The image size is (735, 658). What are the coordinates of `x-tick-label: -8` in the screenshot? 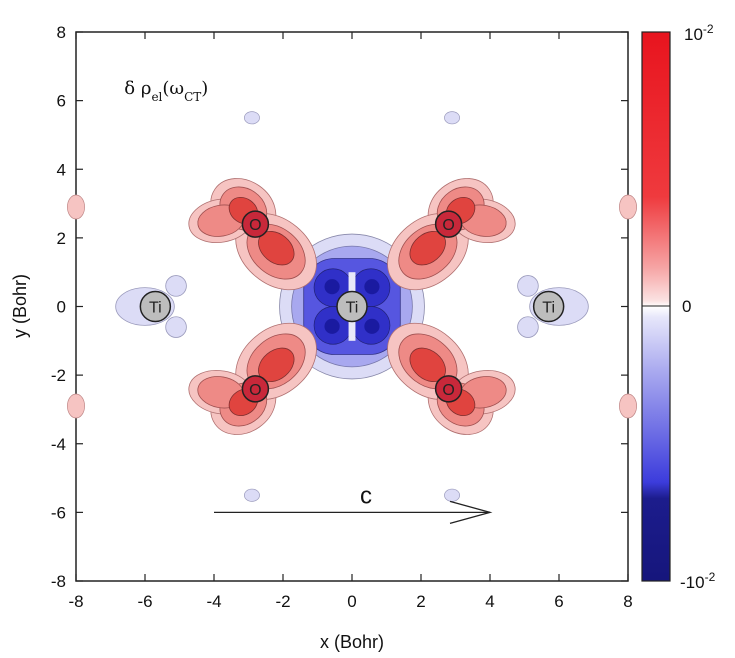 It's located at (75, 601).